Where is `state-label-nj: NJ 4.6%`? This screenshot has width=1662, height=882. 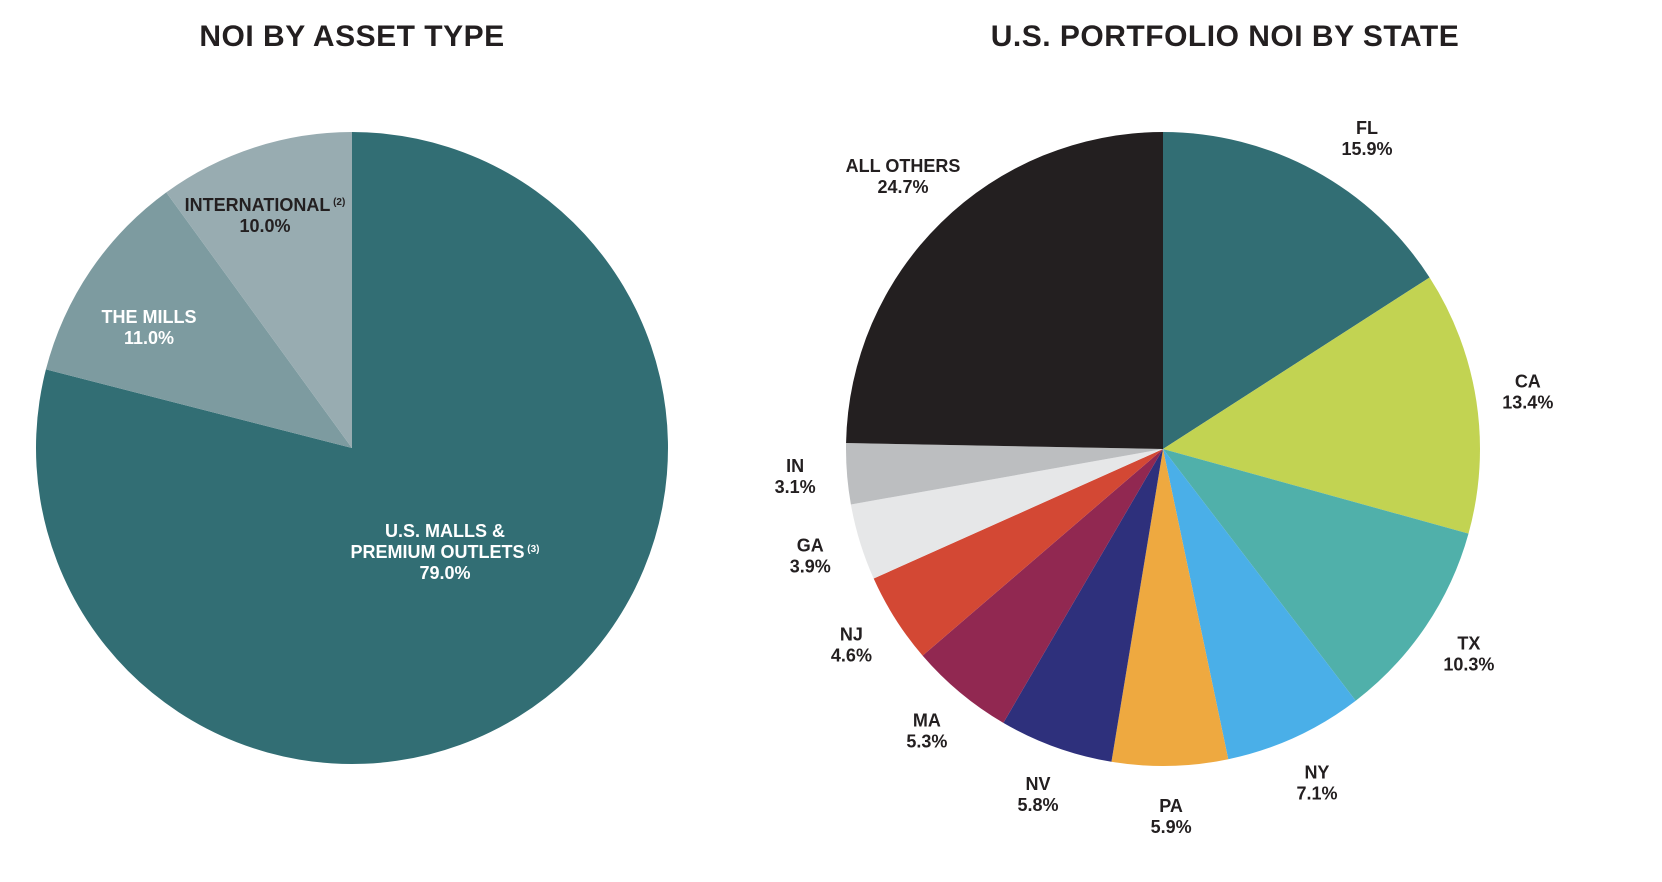 state-label-nj: NJ 4.6% is located at coordinates (851, 645).